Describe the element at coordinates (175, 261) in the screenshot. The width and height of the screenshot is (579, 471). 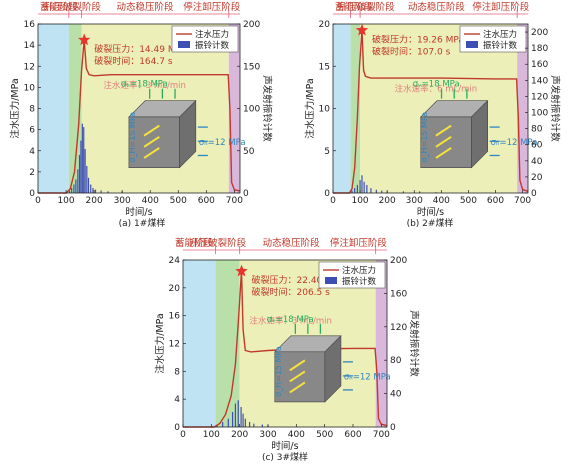
I see `y-tick-label: 24` at that location.